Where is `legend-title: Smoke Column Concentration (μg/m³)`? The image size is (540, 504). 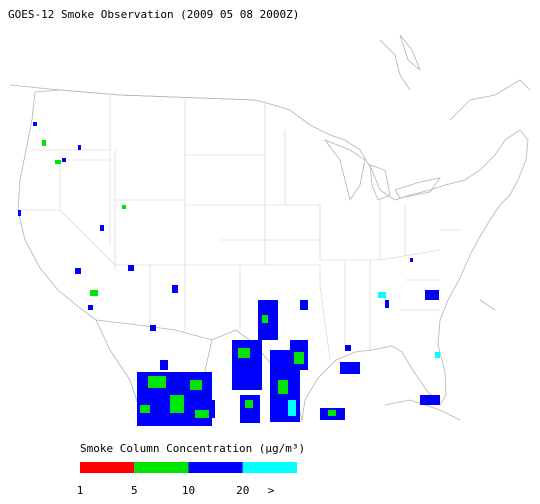
legend-title: Smoke Column Concentration (μg/m³) is located at coordinates (192, 448).